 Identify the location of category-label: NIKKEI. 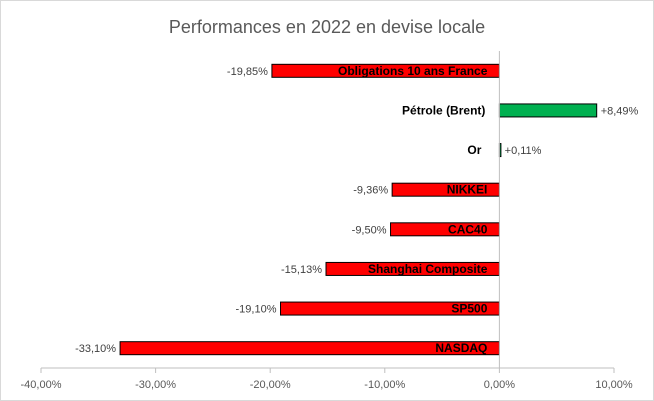
(467, 190).